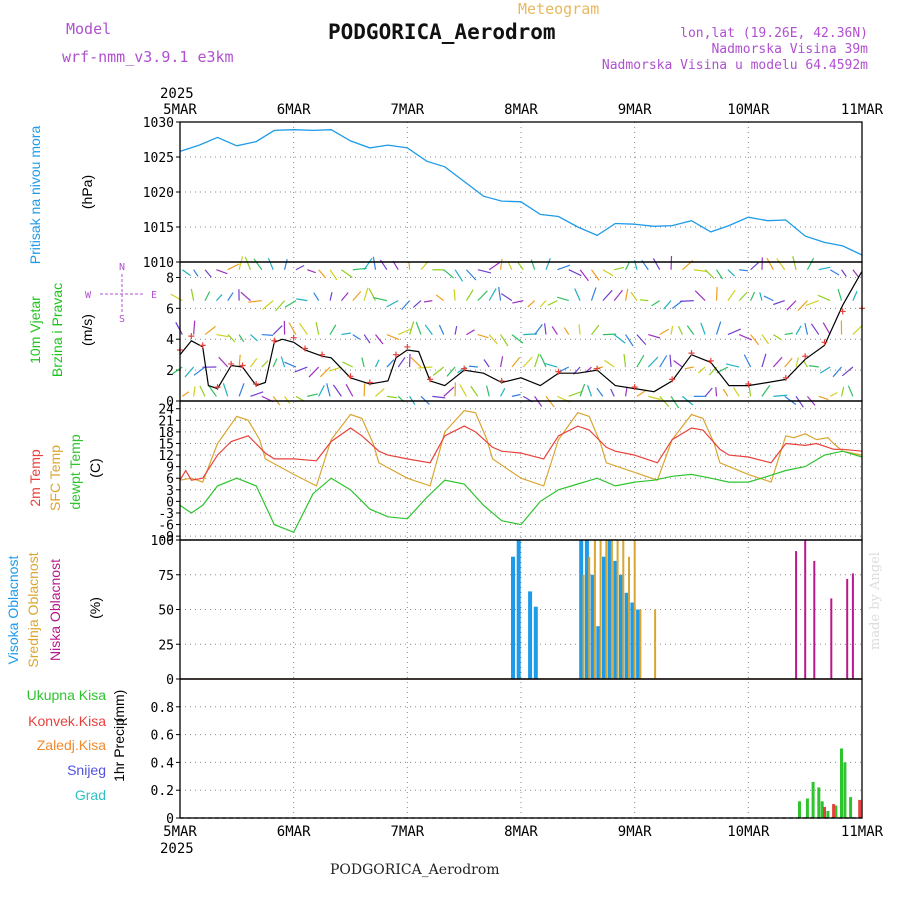 Image resolution: width=900 pixels, height=900 pixels. Describe the element at coordinates (177, 849) in the screenshot. I see `bottom-year-label: 2025` at that location.